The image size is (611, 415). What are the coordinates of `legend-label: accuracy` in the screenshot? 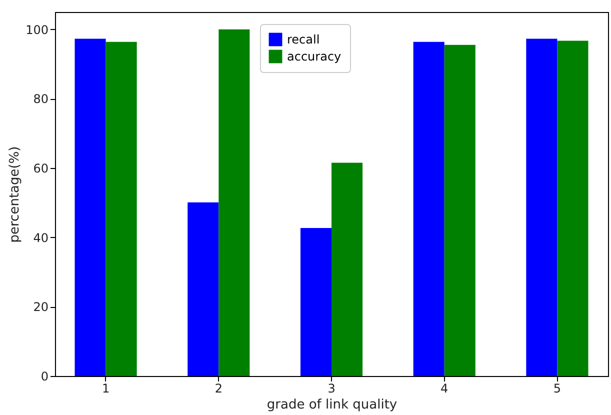 It's located at (314, 57).